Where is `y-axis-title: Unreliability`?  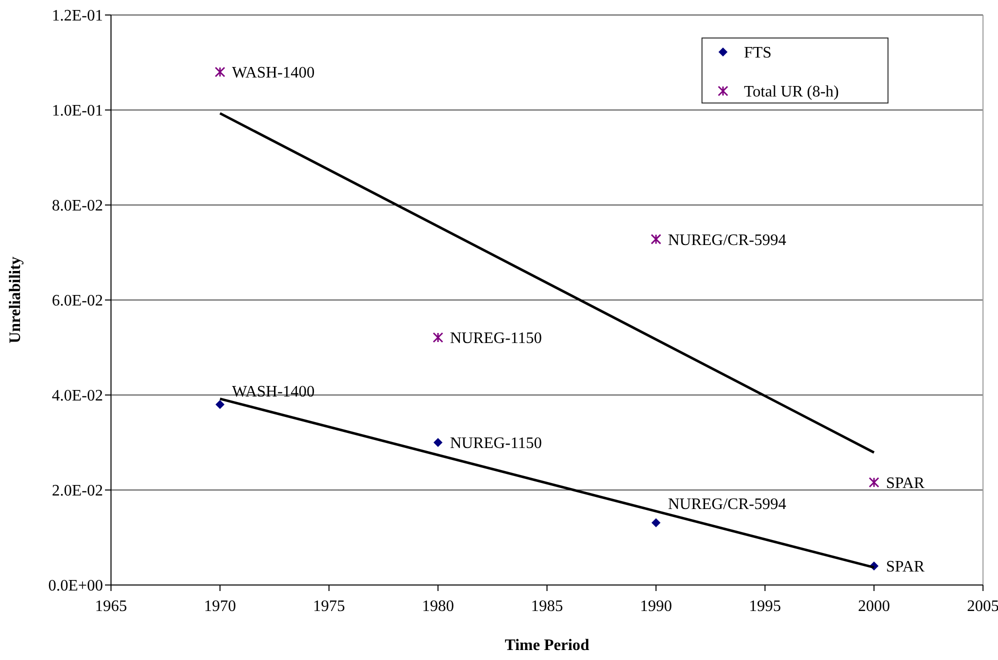
y-axis-title: Unreliability is located at coordinates (15, 300).